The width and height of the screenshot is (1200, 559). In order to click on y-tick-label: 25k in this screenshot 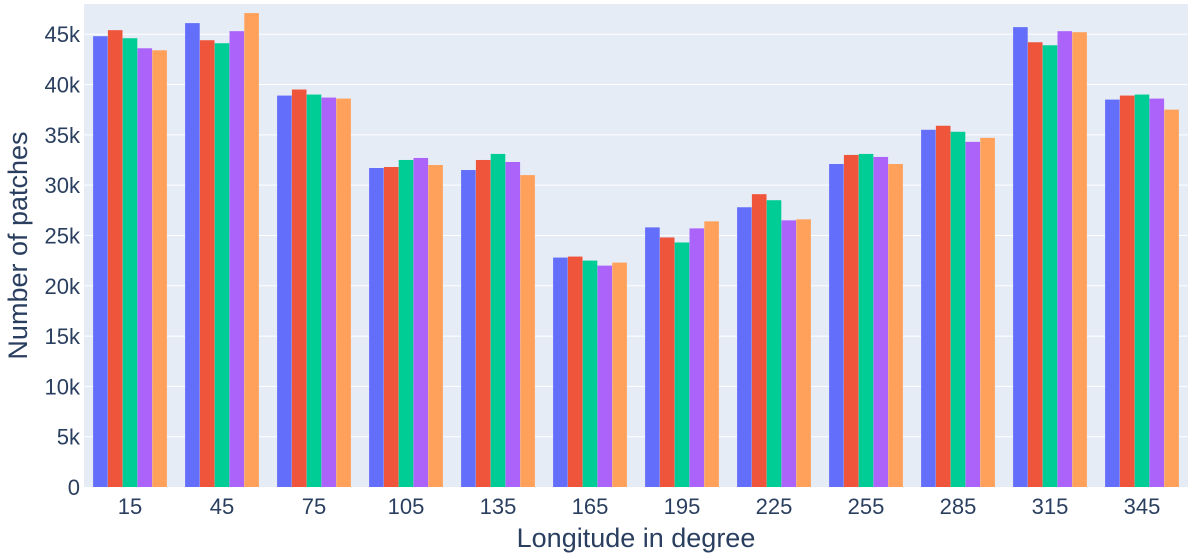, I will do `click(63, 235)`.